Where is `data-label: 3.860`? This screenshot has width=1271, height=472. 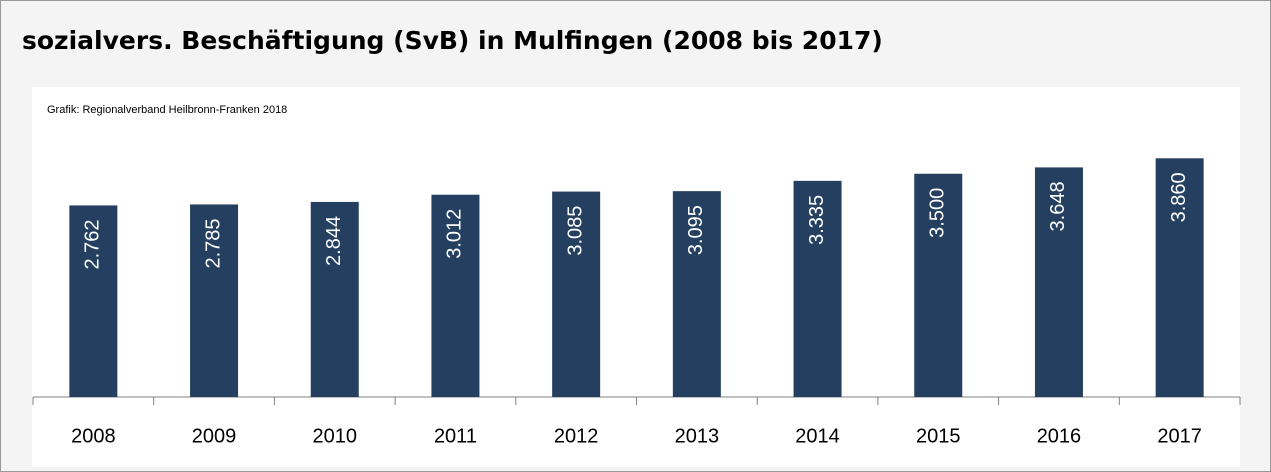
data-label: 3.860 is located at coordinates (1179, 197).